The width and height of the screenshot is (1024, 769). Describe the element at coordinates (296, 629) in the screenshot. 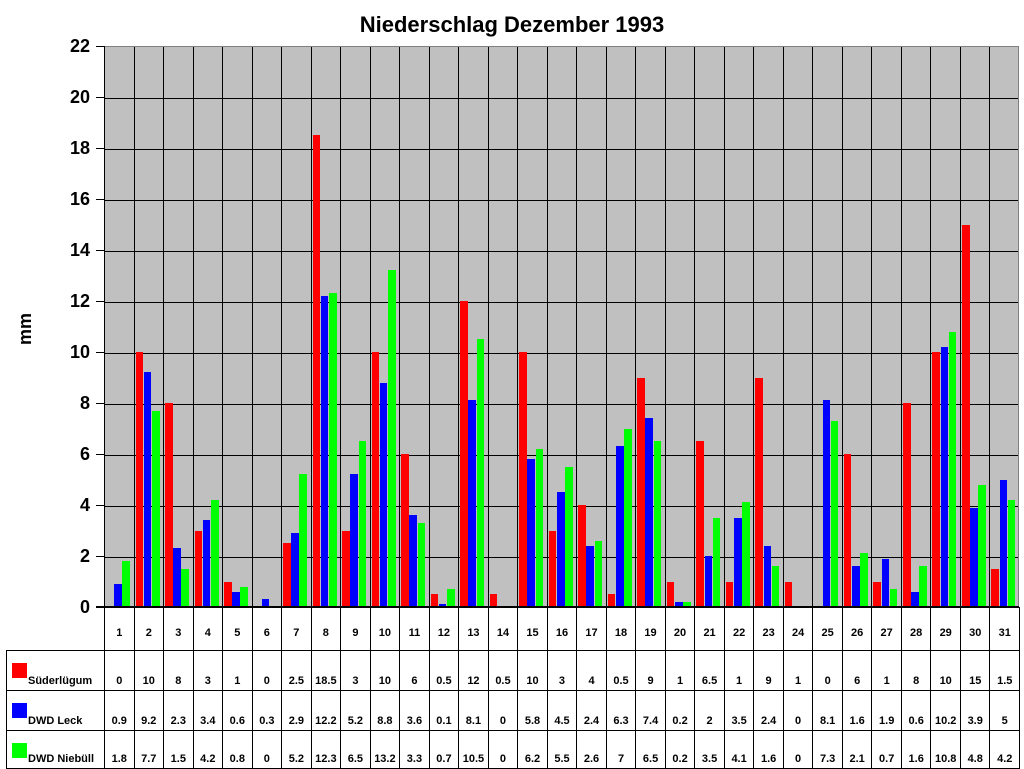

I see `table-header-day: 7` at that location.